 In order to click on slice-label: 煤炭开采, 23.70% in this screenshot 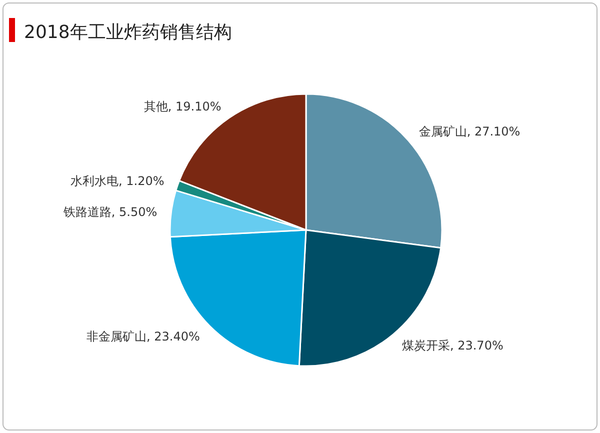, I will do `click(453, 345)`.